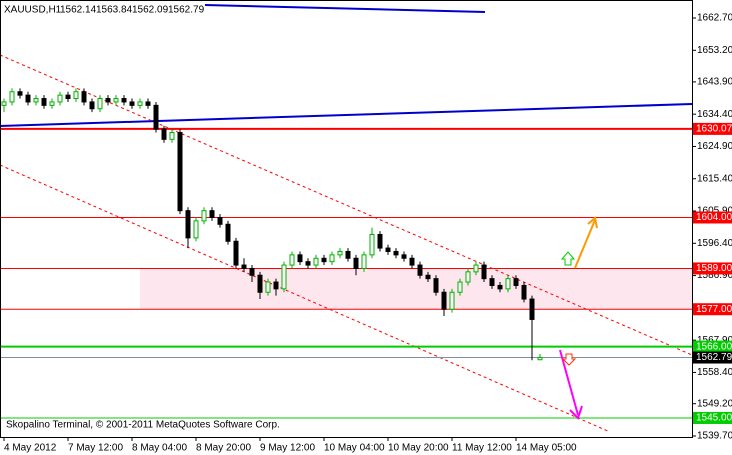  I want to click on symbol: XAUUSD,H1, so click(33, 10).